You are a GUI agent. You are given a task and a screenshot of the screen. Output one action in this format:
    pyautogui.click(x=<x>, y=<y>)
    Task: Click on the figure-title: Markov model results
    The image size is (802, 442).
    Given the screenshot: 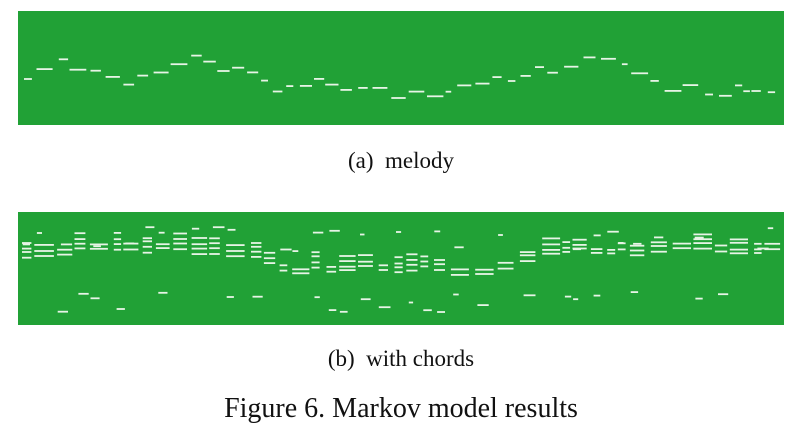 What is the action you would take?
    pyautogui.click(x=455, y=408)
    